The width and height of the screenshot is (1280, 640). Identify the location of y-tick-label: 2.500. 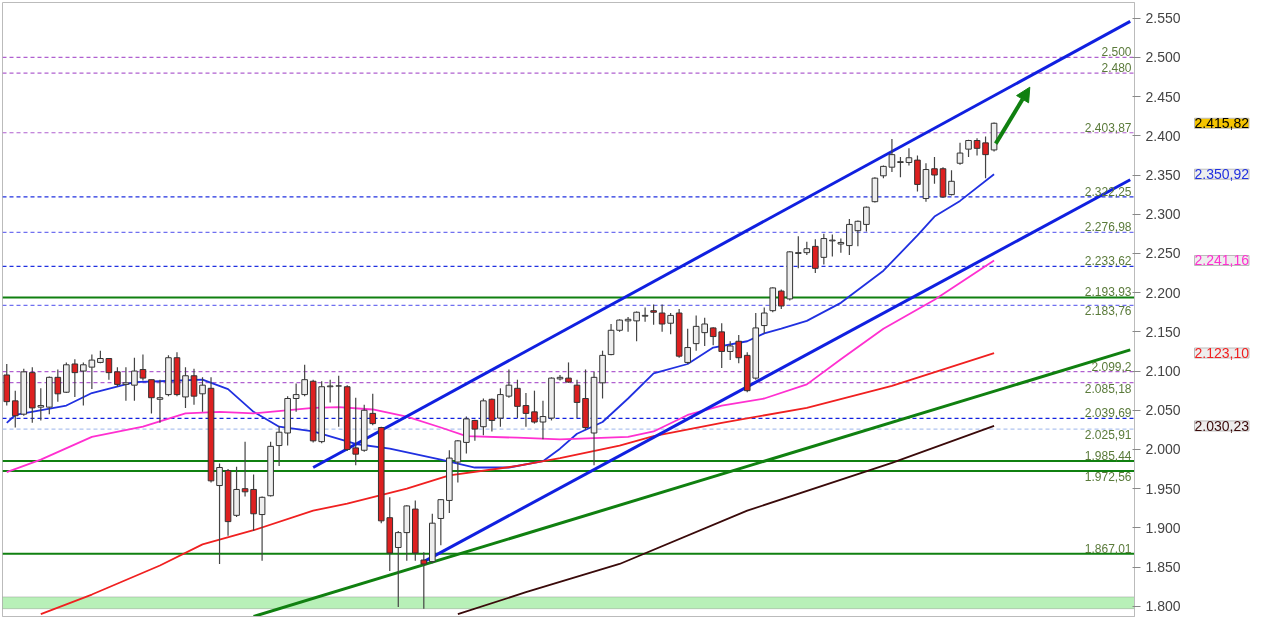
(1163, 57).